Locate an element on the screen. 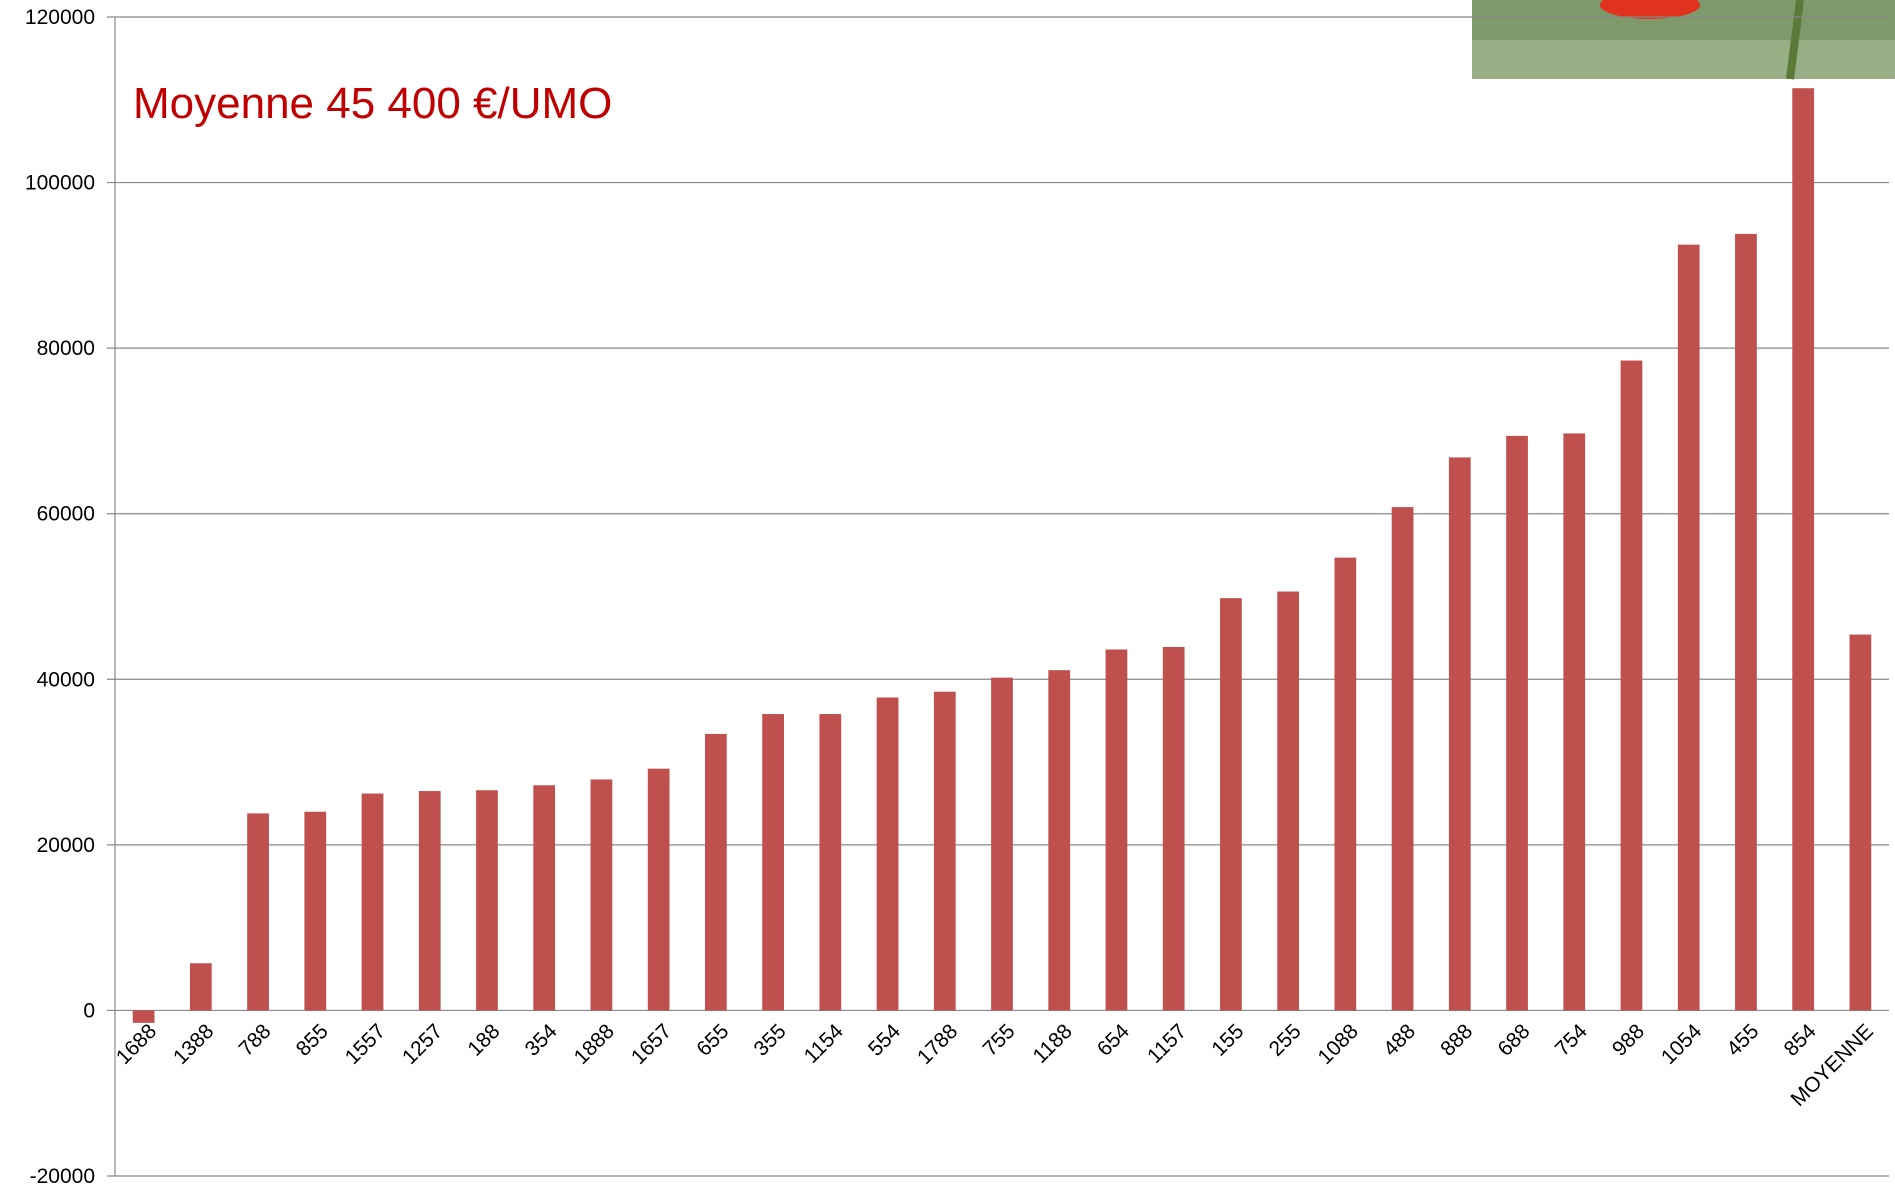 The height and width of the screenshot is (1188, 1895). x-tick-label: 1157 is located at coordinates (1167, 1044).